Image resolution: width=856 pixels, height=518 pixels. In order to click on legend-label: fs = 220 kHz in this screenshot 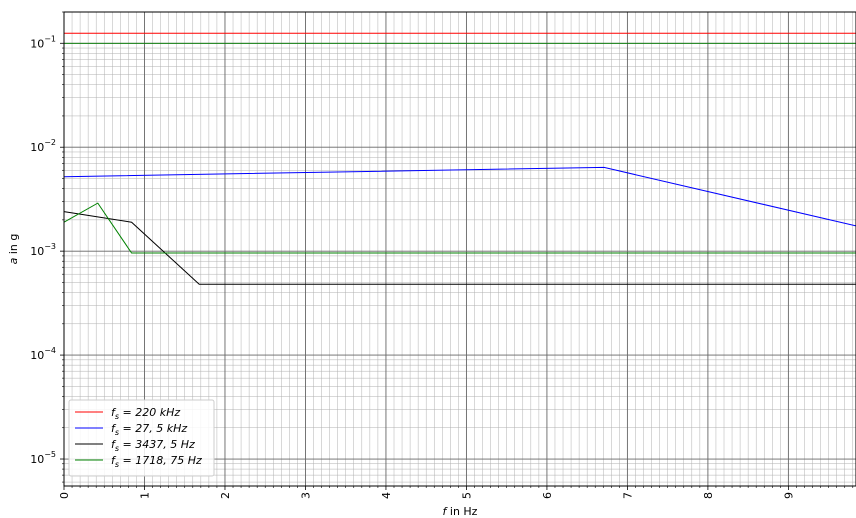, I will do `click(145, 413)`.